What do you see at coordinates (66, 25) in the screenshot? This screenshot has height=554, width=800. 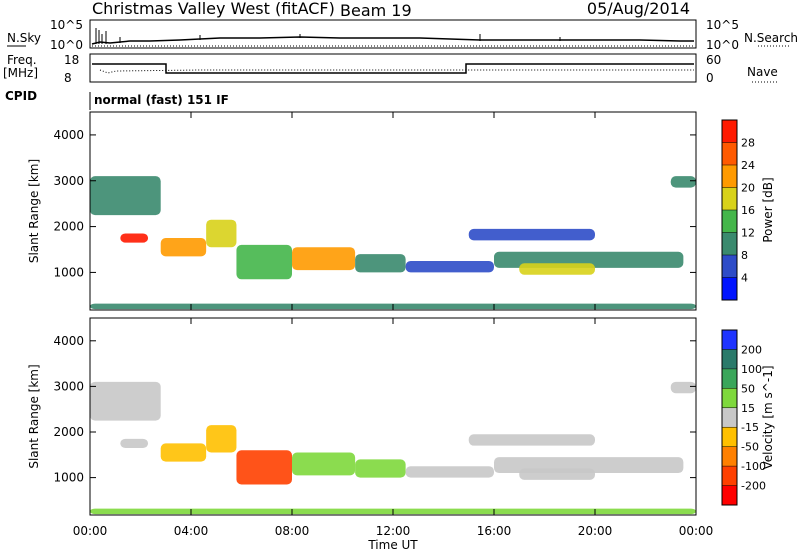 I see `nsky-left-tick-top: 10^5` at bounding box center [66, 25].